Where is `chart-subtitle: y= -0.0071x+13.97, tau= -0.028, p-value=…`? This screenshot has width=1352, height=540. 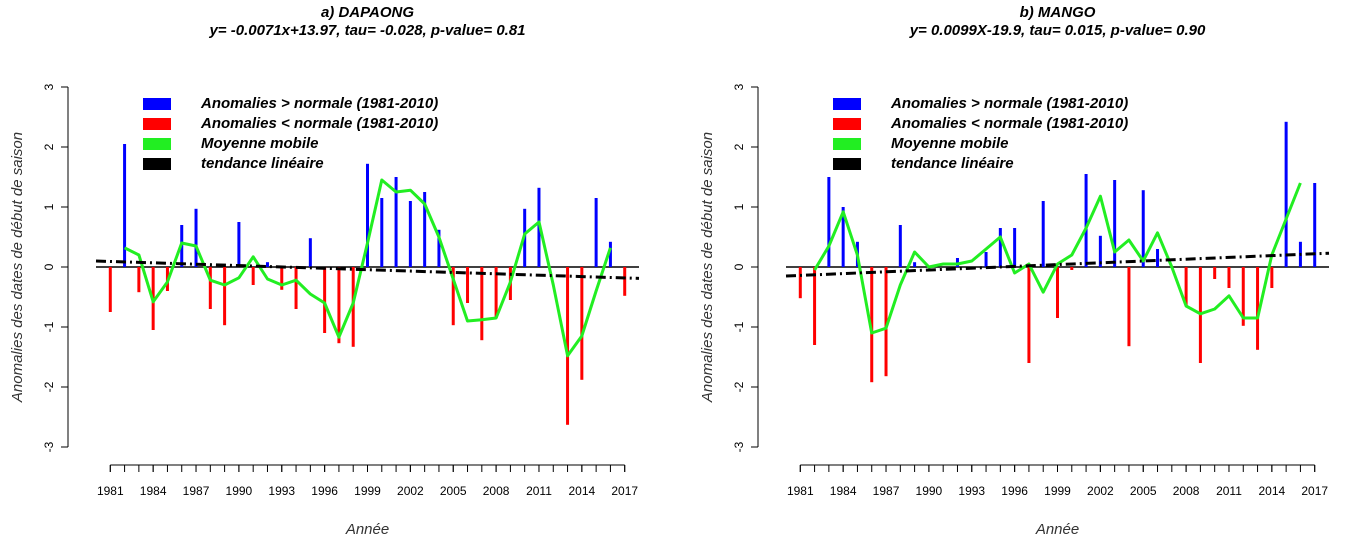
chart-subtitle: y= -0.0071x+13.97, tau= -0.028, p-value=… is located at coordinates (366, 30).